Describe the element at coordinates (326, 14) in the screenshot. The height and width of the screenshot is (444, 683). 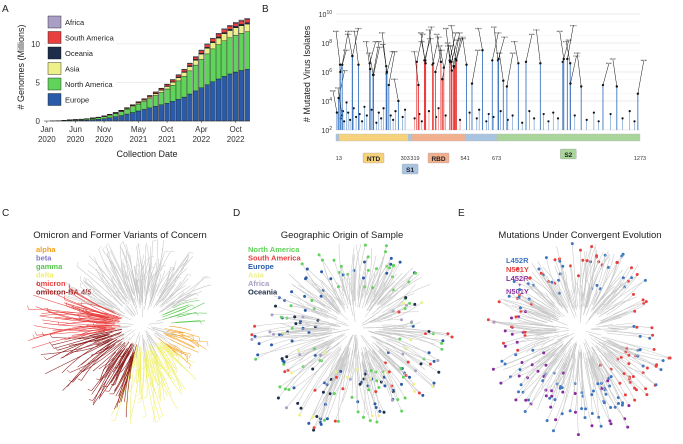
I see `panel-b-y-tick-label: 1010` at that location.